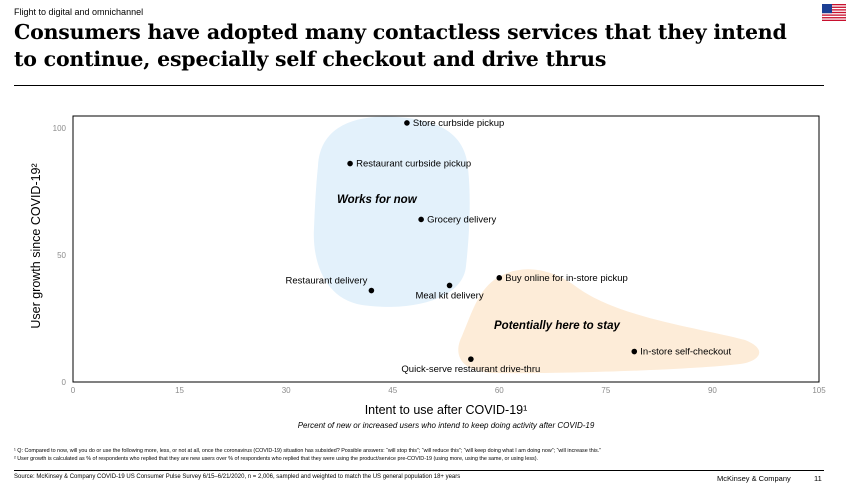  I want to click on data-label: Meal kit delivery, so click(449, 295).